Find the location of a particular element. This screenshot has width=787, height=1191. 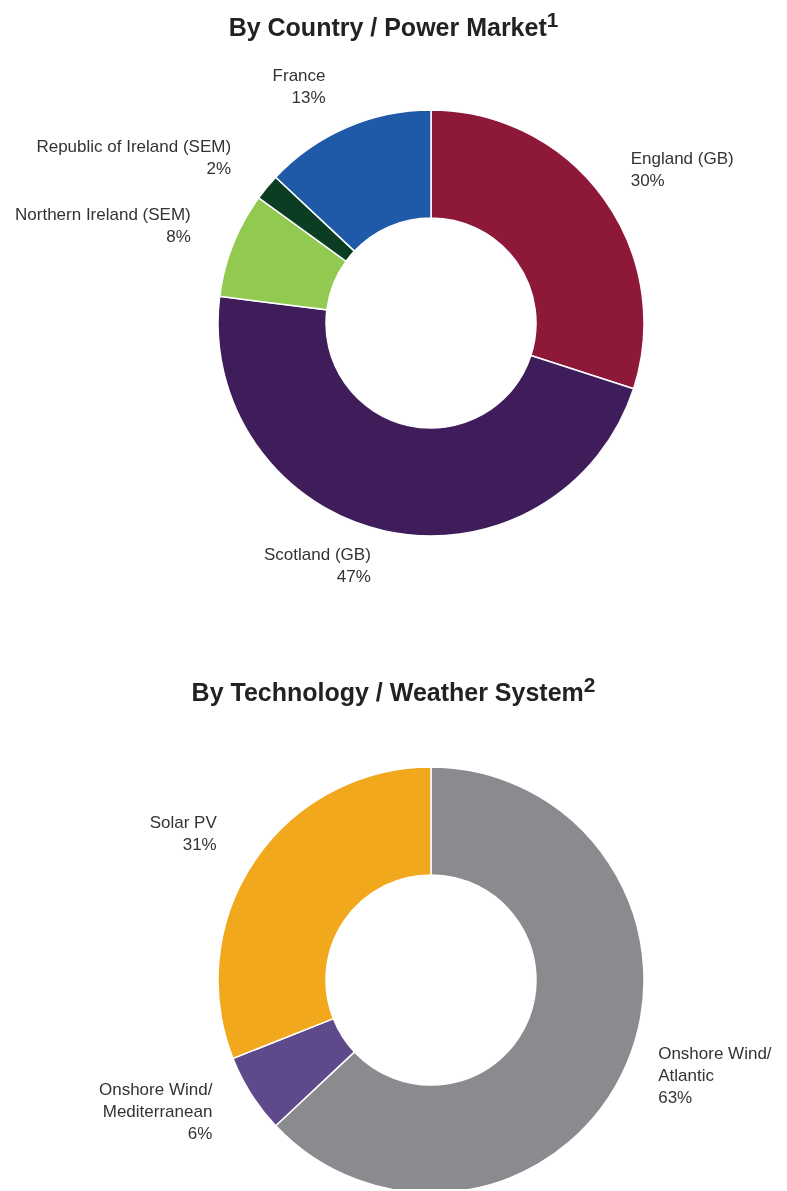

data-label: 31% is located at coordinates (199, 844).